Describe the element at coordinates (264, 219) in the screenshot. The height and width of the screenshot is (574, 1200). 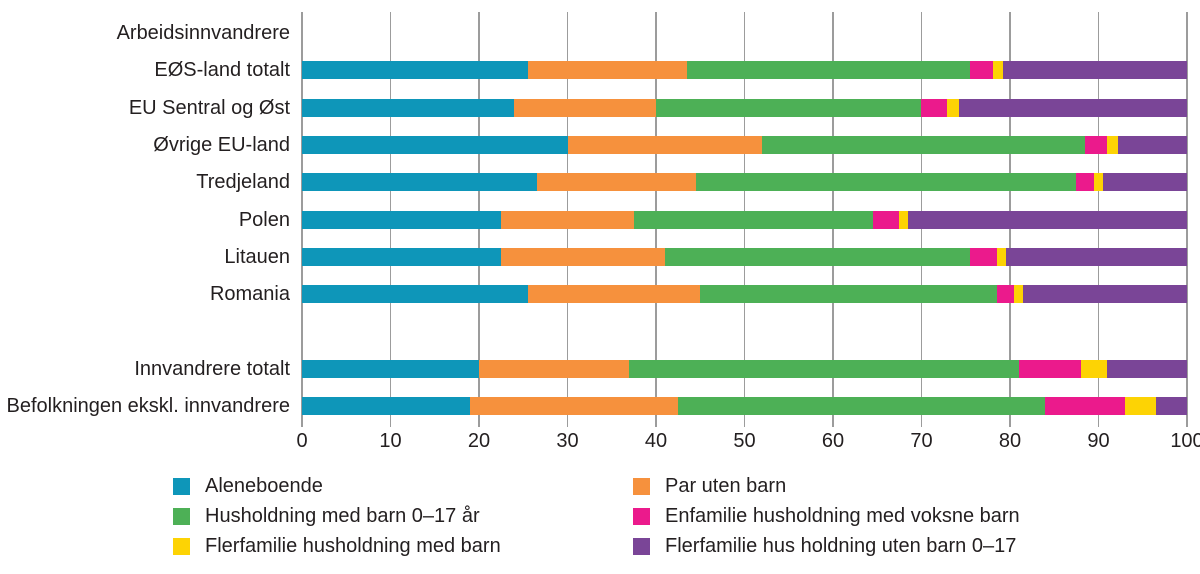
I see `category-label: Polen` at that location.